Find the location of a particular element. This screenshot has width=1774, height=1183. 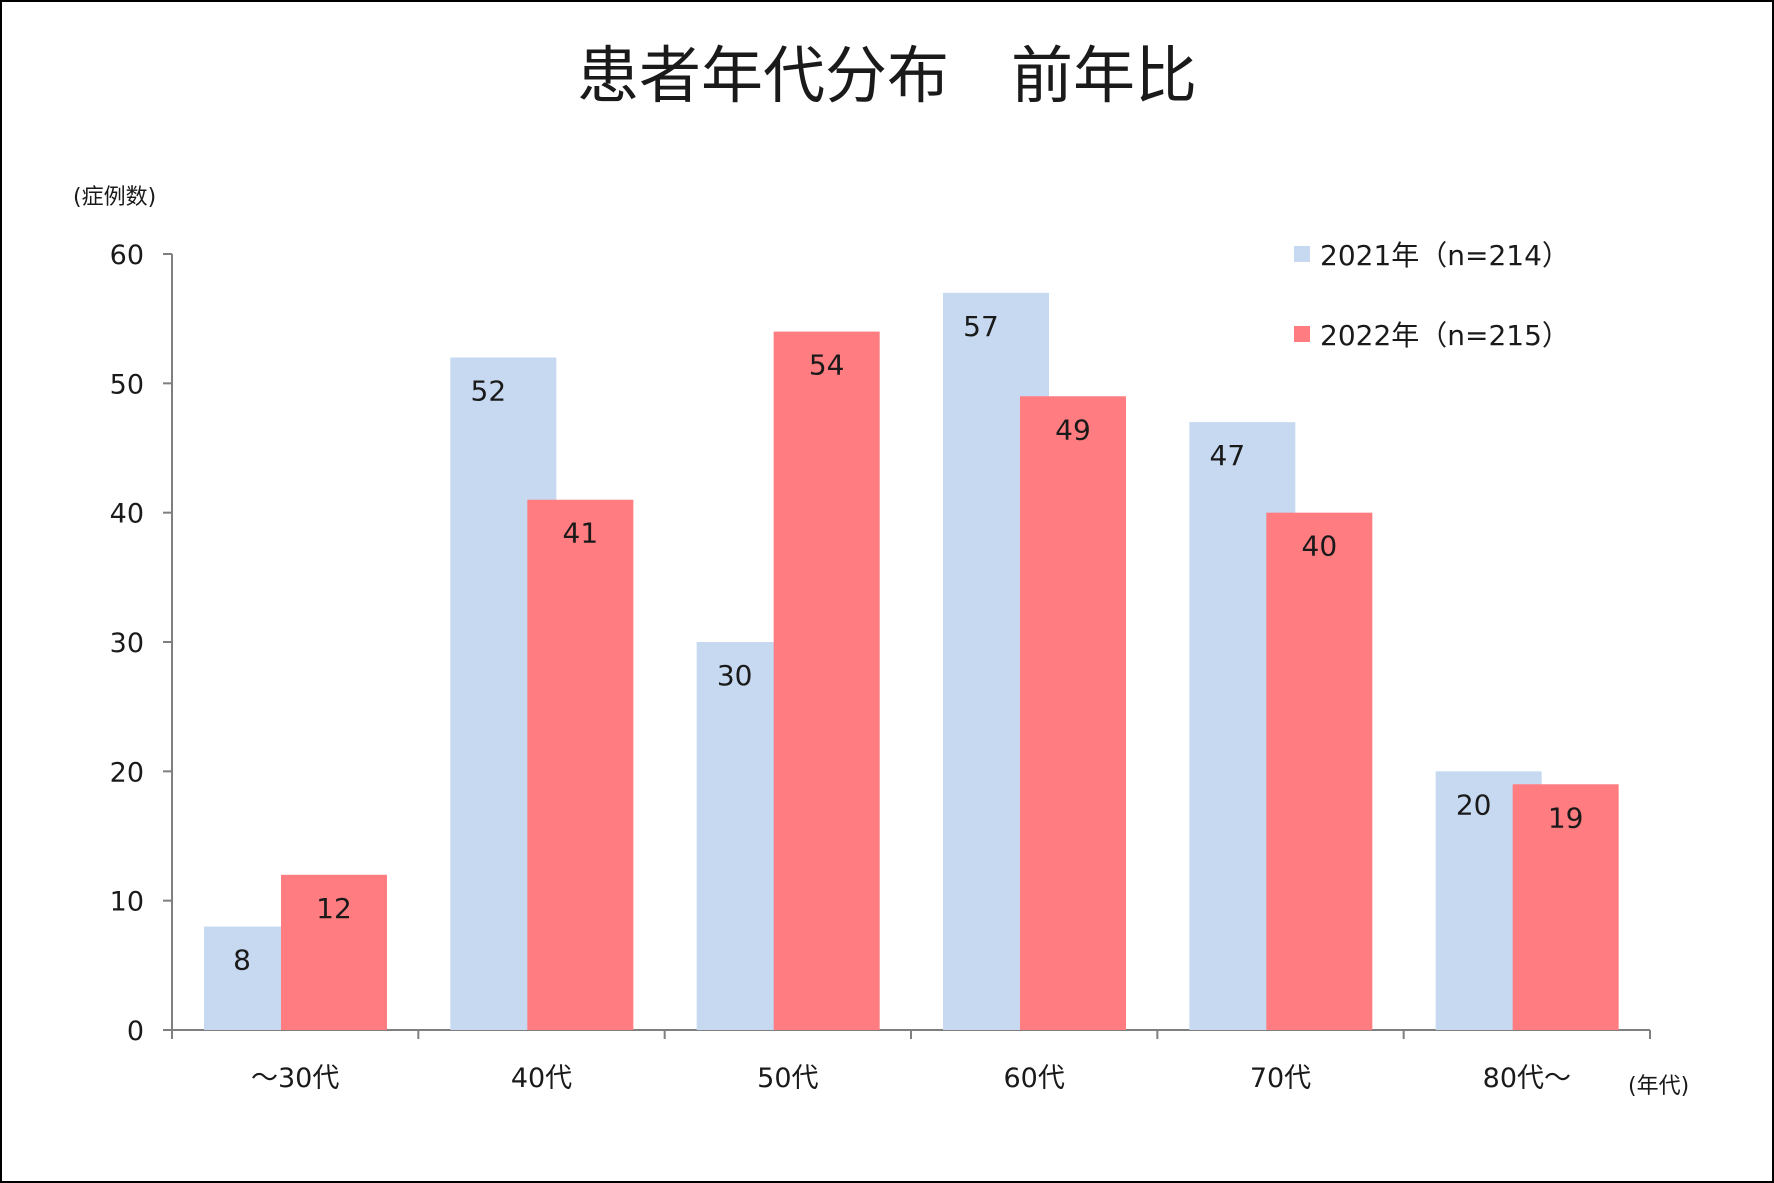

x-axis: ～30代 40代 50代 60代 70代 80代～ is located at coordinates (911, 1061).